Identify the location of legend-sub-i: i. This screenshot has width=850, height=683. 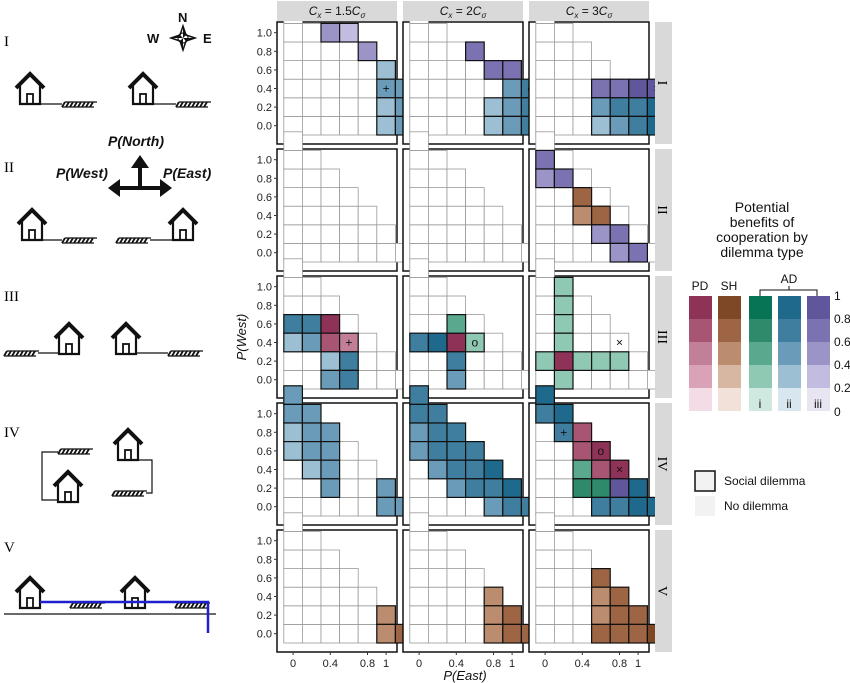
(760, 404).